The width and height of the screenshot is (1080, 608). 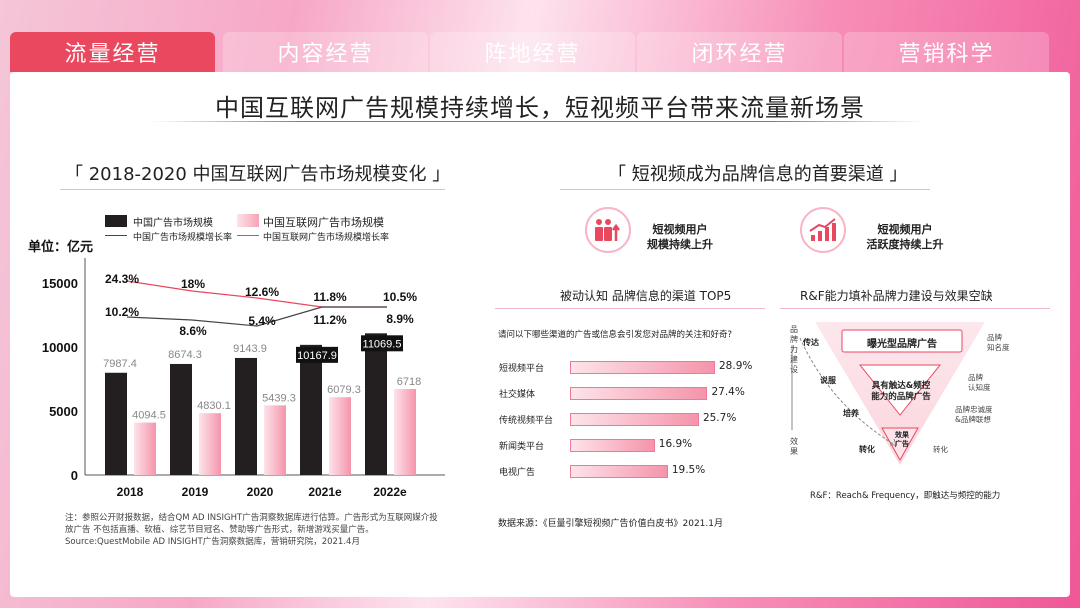 I want to click on top5-line, so click(x=630, y=308).